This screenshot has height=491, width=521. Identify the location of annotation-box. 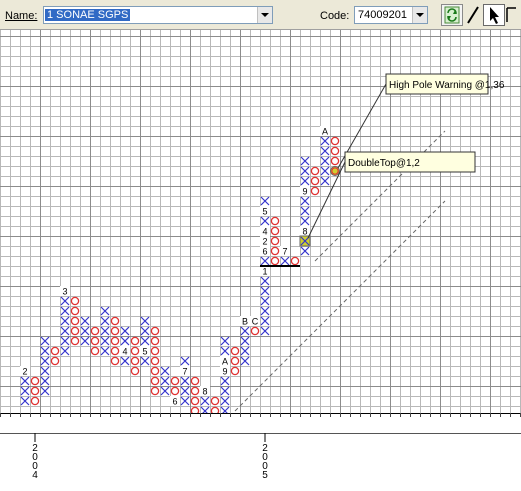
(410, 162).